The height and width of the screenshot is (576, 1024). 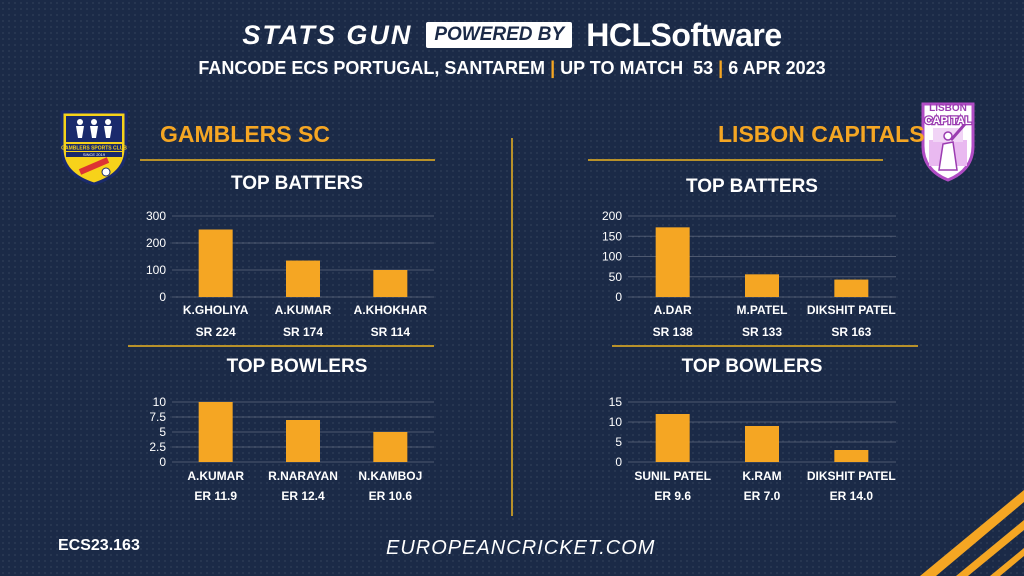 What do you see at coordinates (762, 332) in the screenshot?
I see `stat-sublabel: SR 133` at bounding box center [762, 332].